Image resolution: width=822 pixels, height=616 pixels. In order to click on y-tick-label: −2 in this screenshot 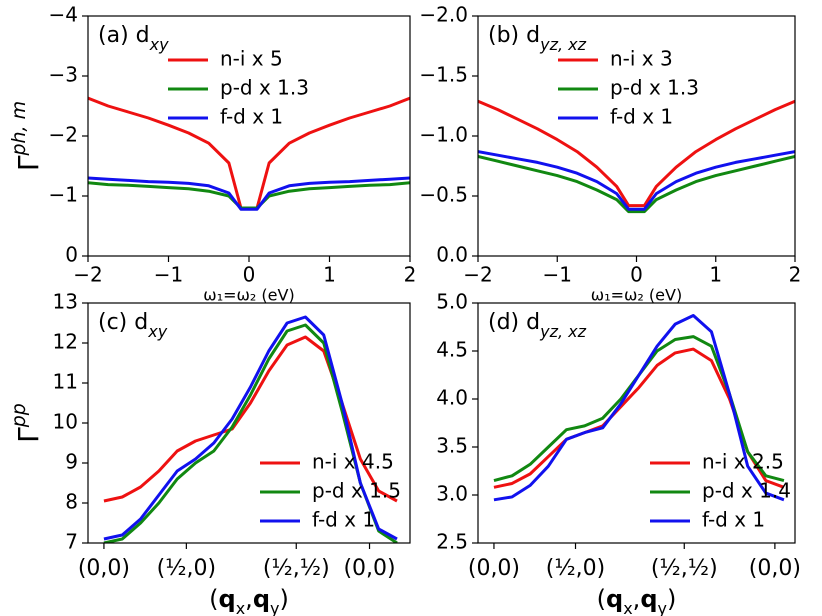, I will do `click(63, 135)`.